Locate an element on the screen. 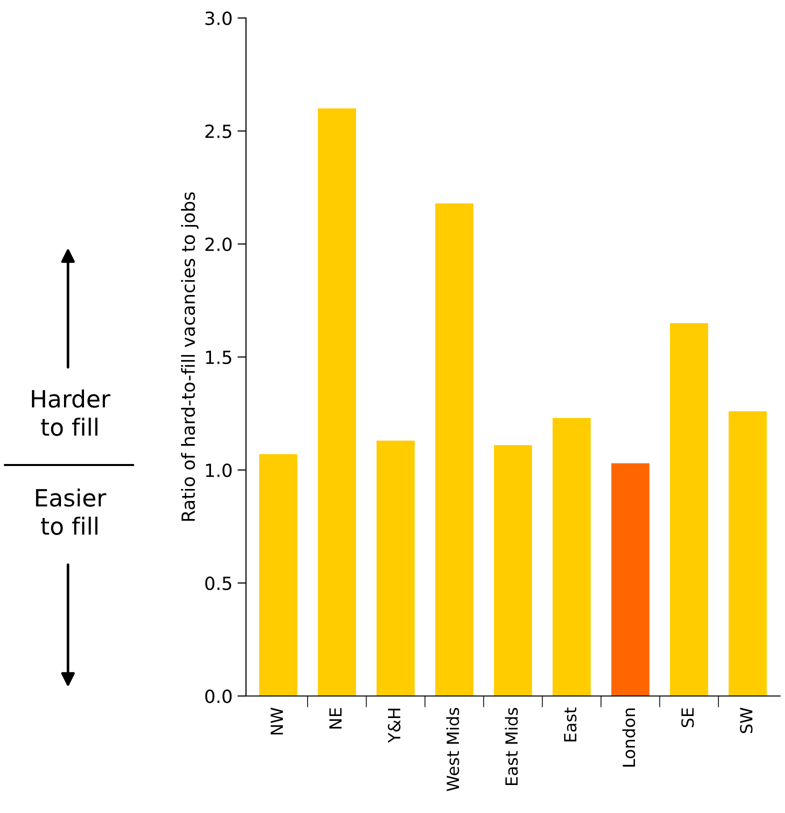  y-tick-label: 2.0 is located at coordinates (218, 244).